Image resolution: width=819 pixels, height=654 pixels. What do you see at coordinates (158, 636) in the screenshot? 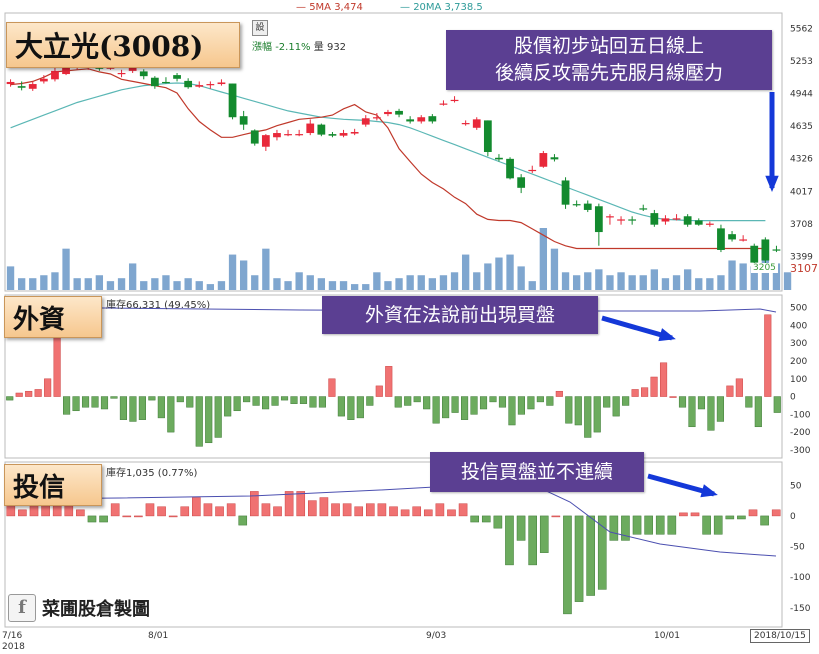
I see `x-label-aug: 8/01` at bounding box center [158, 636].